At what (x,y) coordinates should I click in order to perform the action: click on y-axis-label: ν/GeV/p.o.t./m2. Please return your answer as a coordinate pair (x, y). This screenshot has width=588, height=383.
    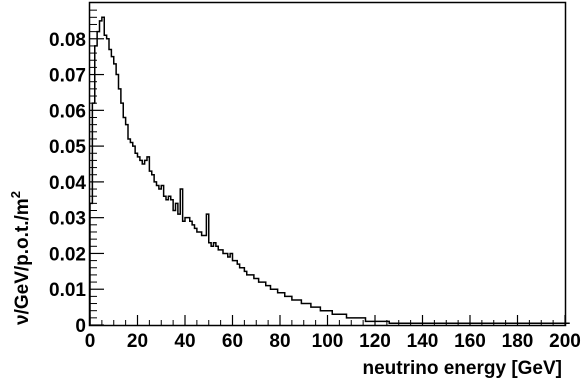
    Looking at the image, I should click on (20, 258).